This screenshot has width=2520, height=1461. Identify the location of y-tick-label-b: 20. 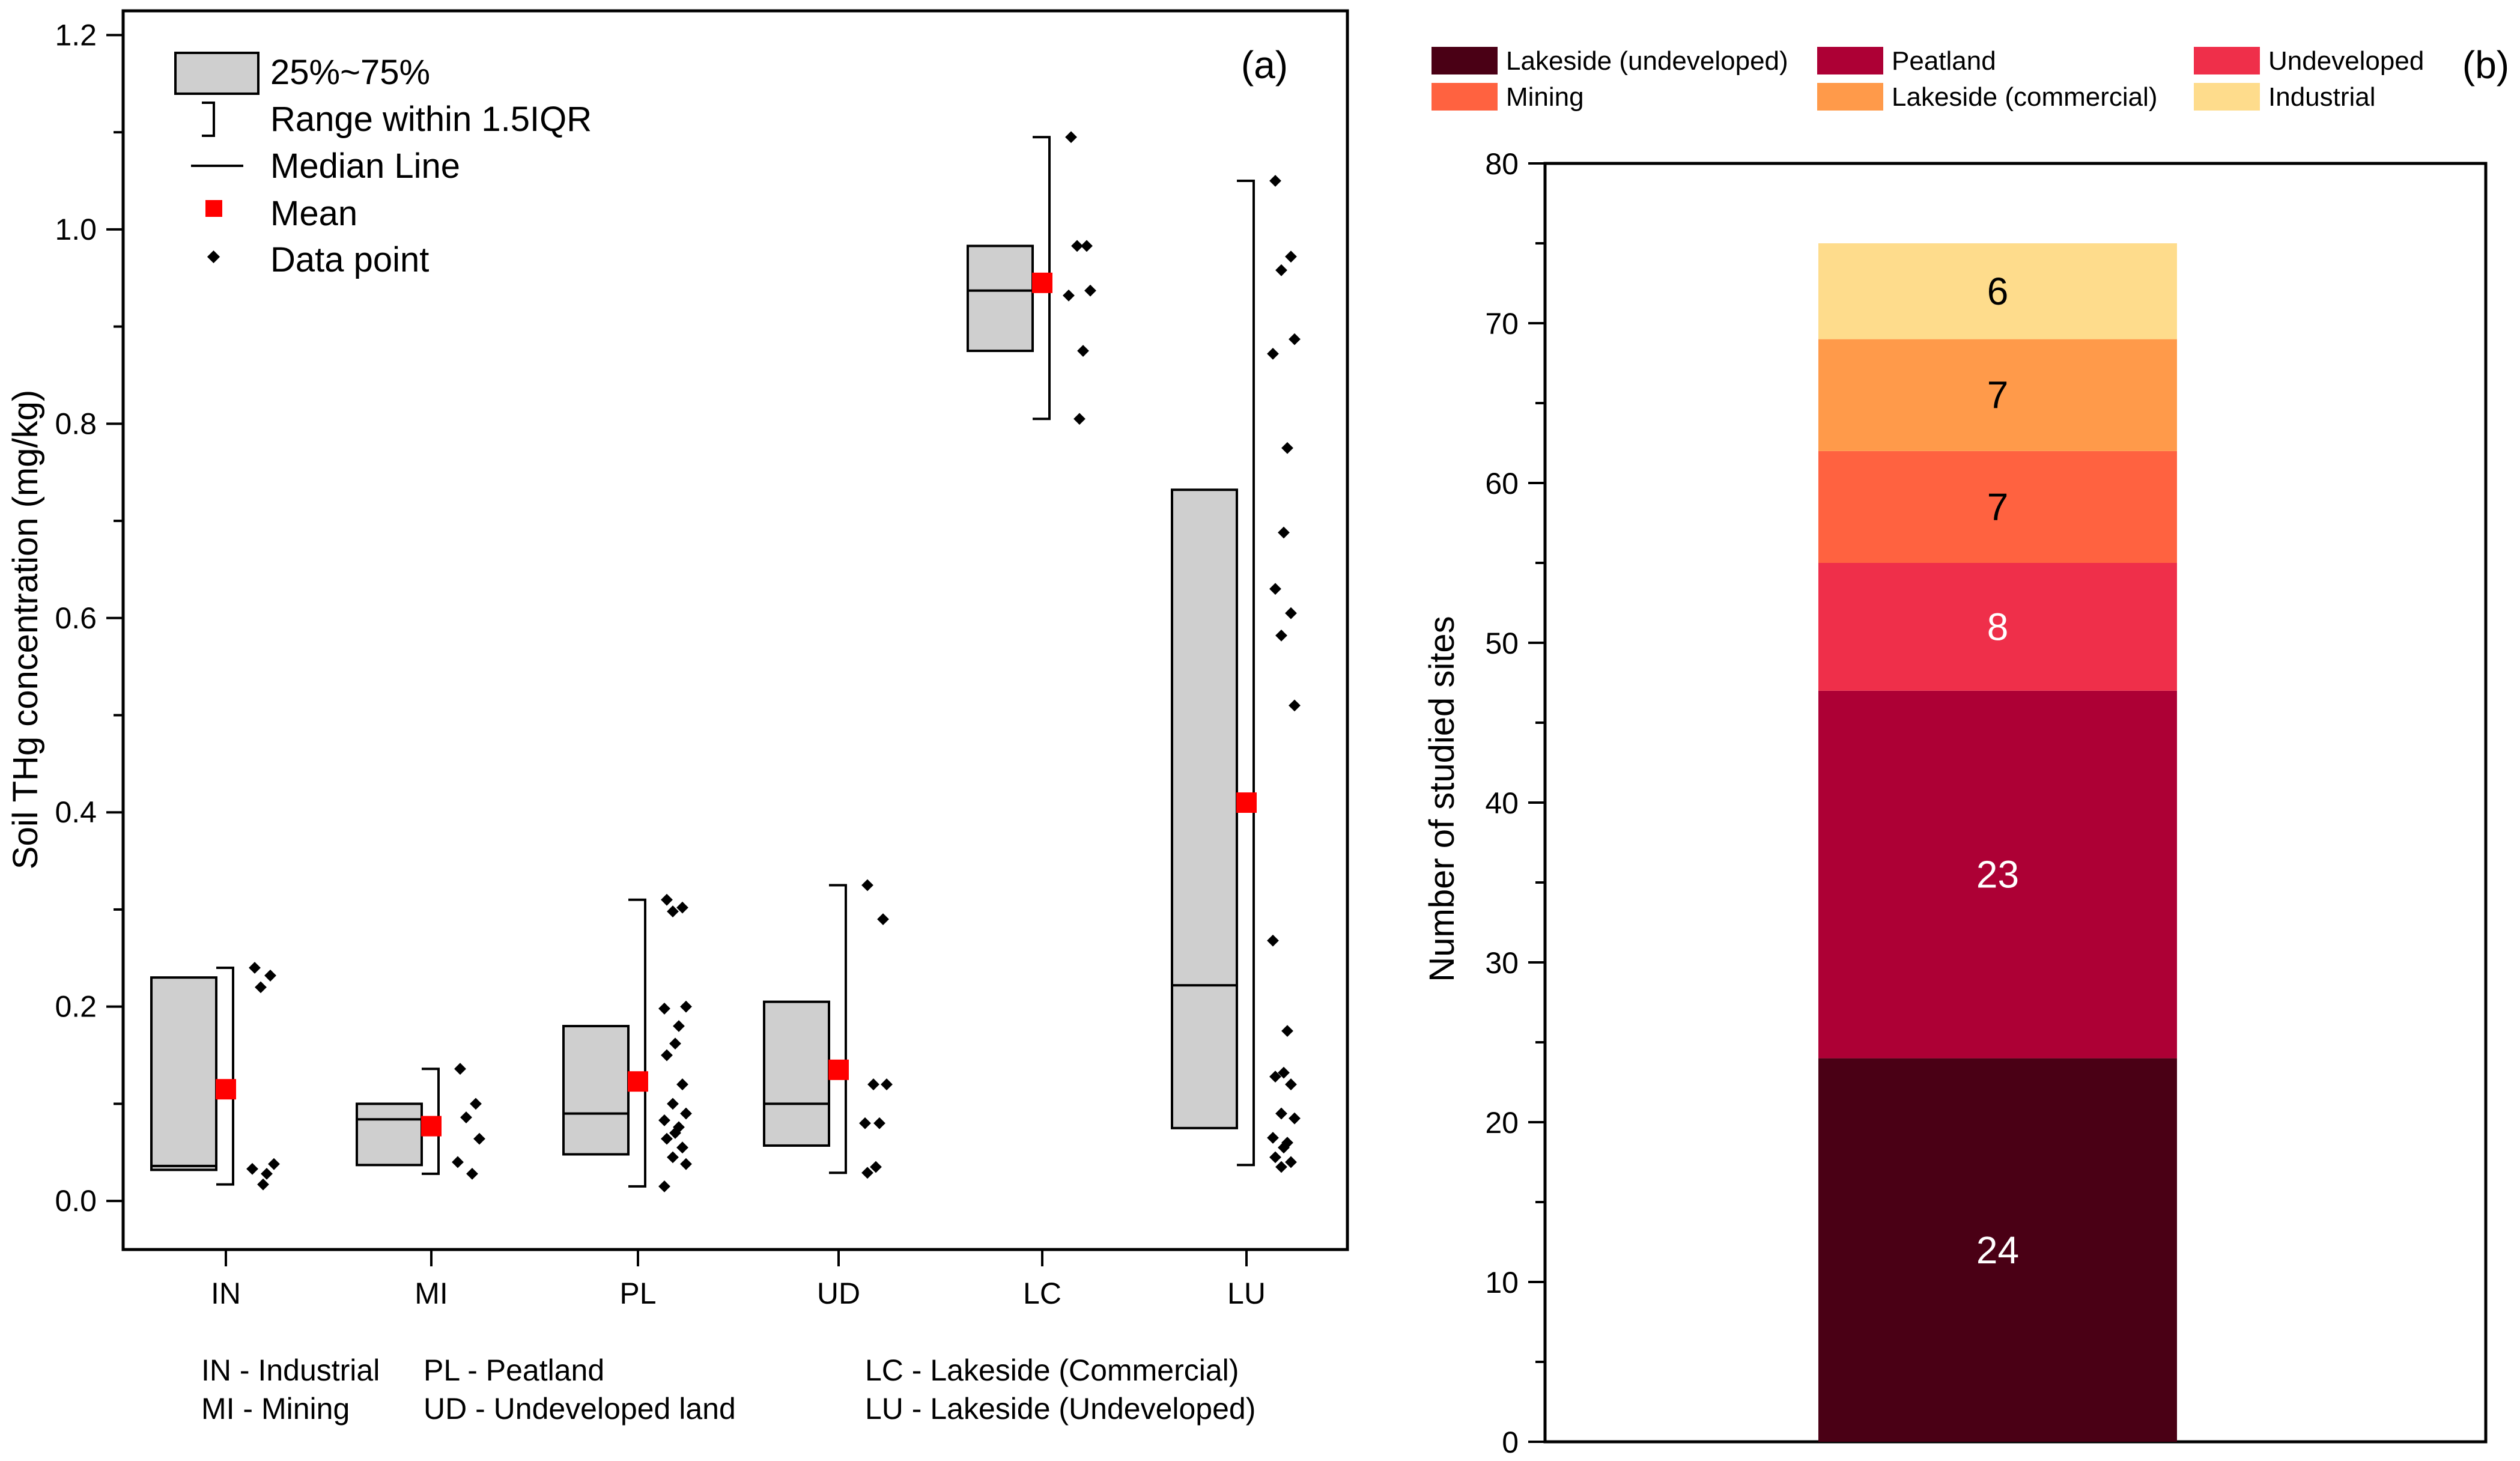
(1502, 1123).